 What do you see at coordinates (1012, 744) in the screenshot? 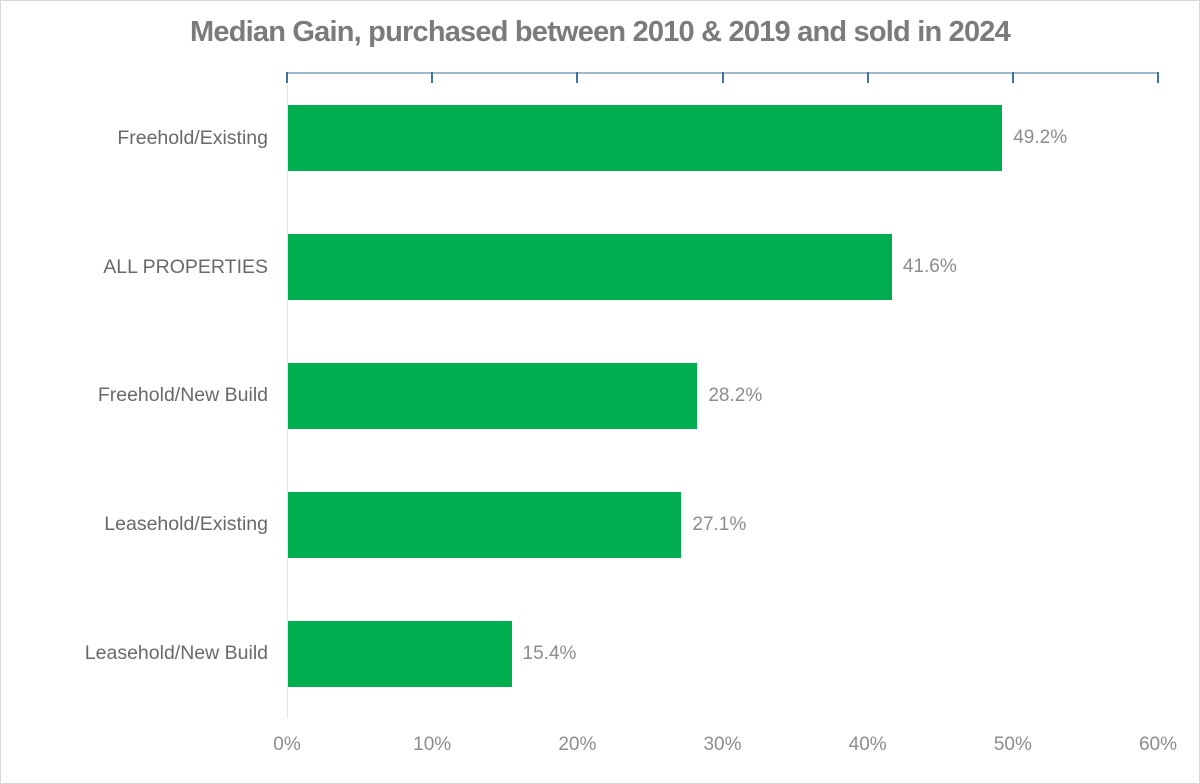
I see `x-axis-tick-label: 50%` at bounding box center [1012, 744].